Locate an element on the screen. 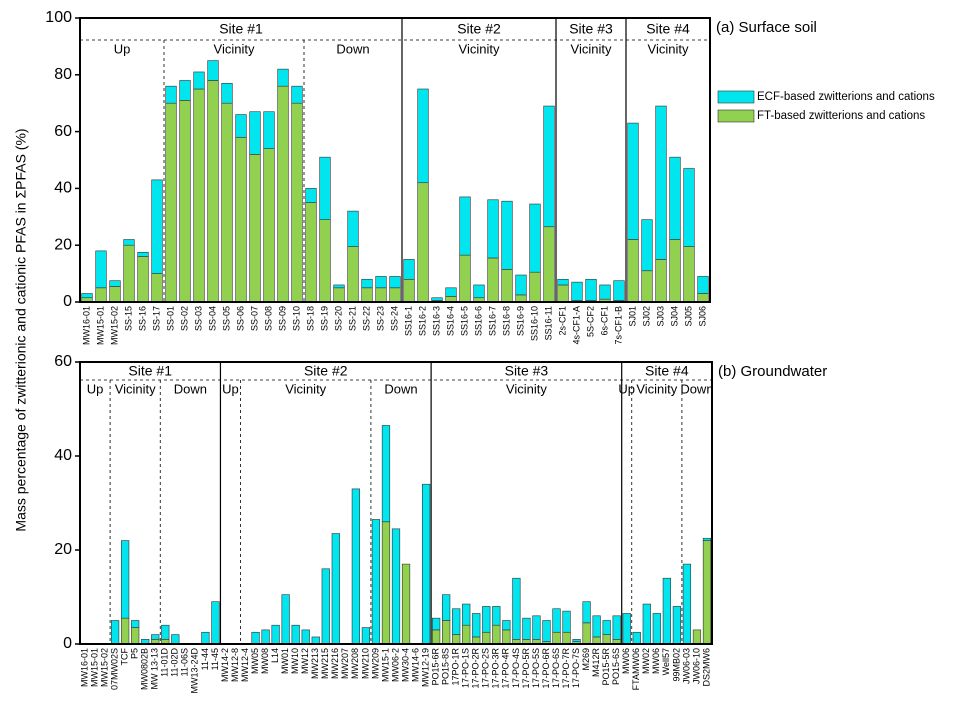  x-tick-label: TCF is located at coordinates (125, 657).